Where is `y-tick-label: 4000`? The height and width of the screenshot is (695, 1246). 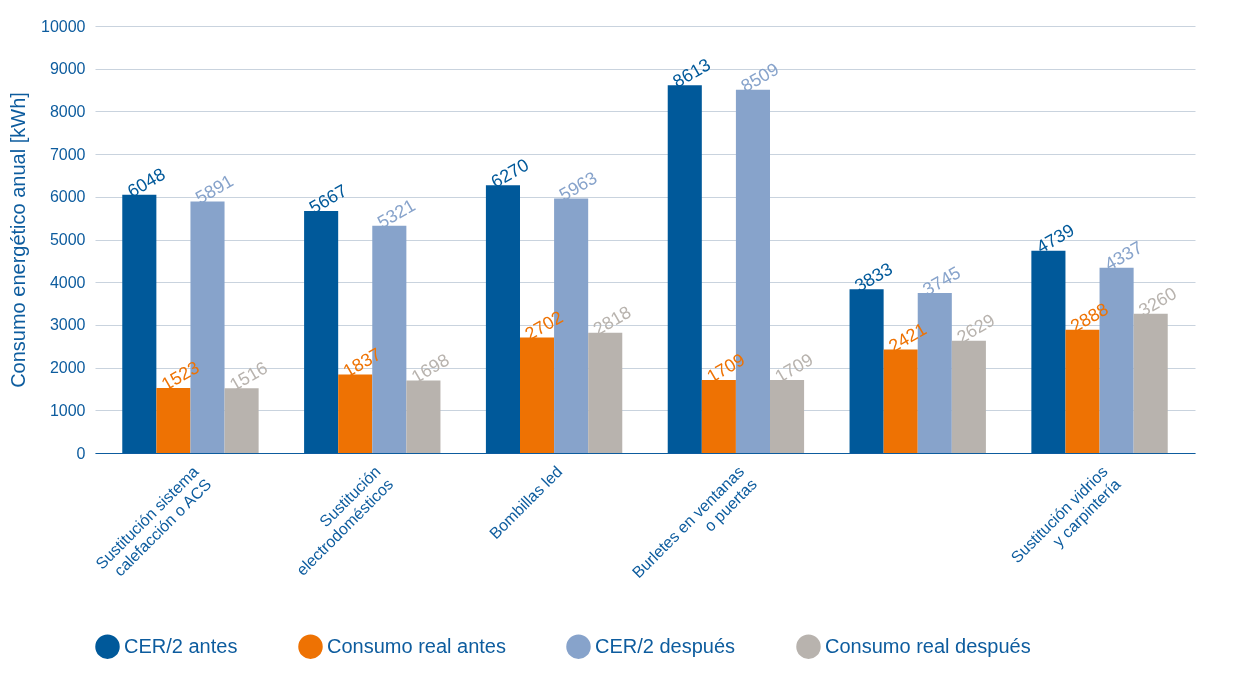 y-tick-label: 4000 is located at coordinates (67, 282).